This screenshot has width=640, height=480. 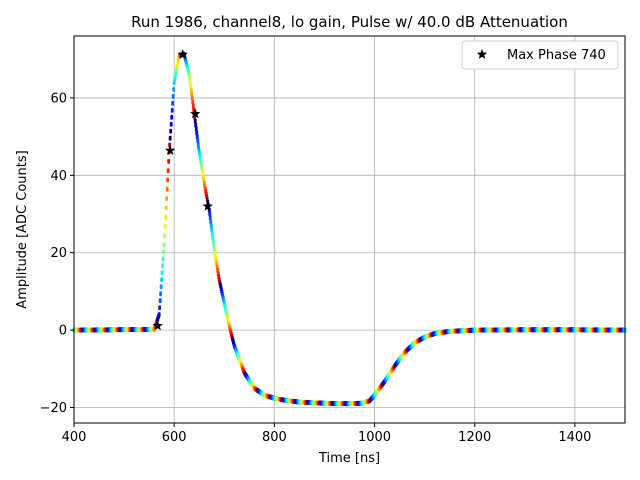 I want to click on x-tick-label: 800, so click(x=274, y=437).